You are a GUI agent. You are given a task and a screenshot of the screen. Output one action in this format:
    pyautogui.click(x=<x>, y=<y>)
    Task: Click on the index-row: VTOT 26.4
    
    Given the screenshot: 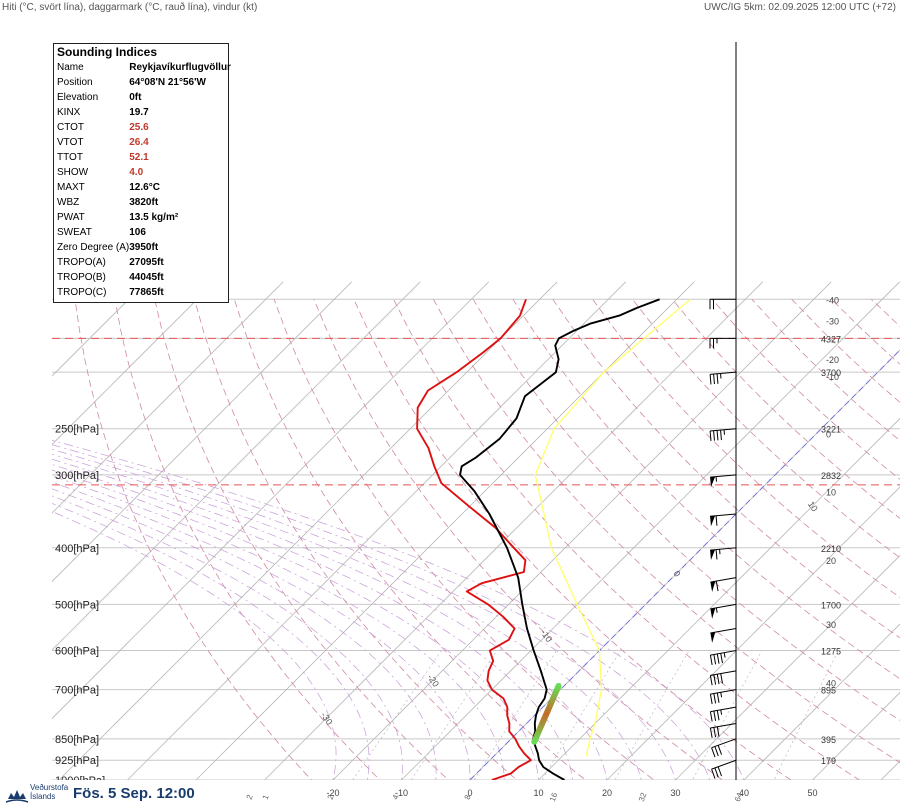 What is the action you would take?
    pyautogui.click(x=144, y=142)
    